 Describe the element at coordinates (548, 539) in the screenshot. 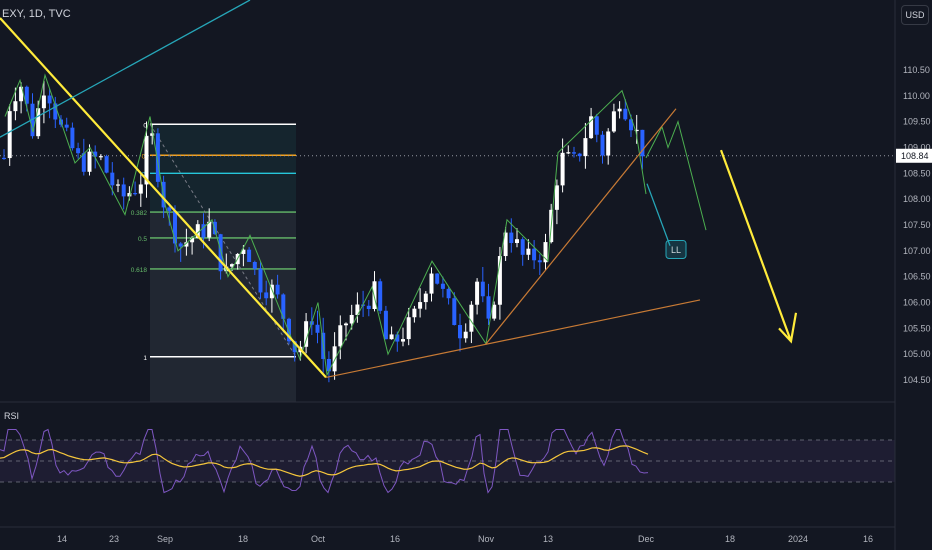

I see `time-tick-label: 13` at that location.